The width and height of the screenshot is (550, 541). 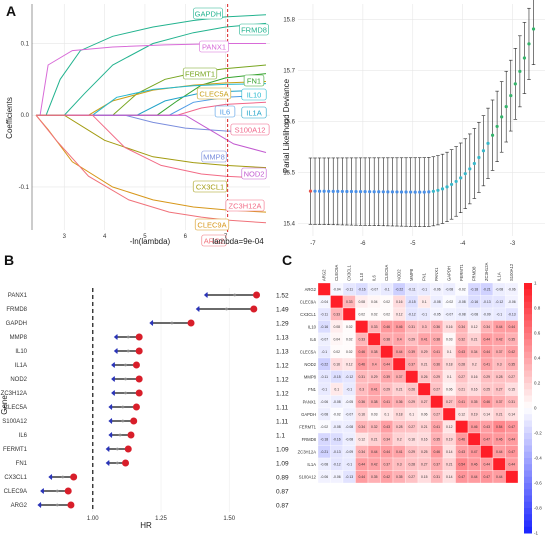 I want to click on heatmap-cell-value: 0.12, so click(x=361, y=440).